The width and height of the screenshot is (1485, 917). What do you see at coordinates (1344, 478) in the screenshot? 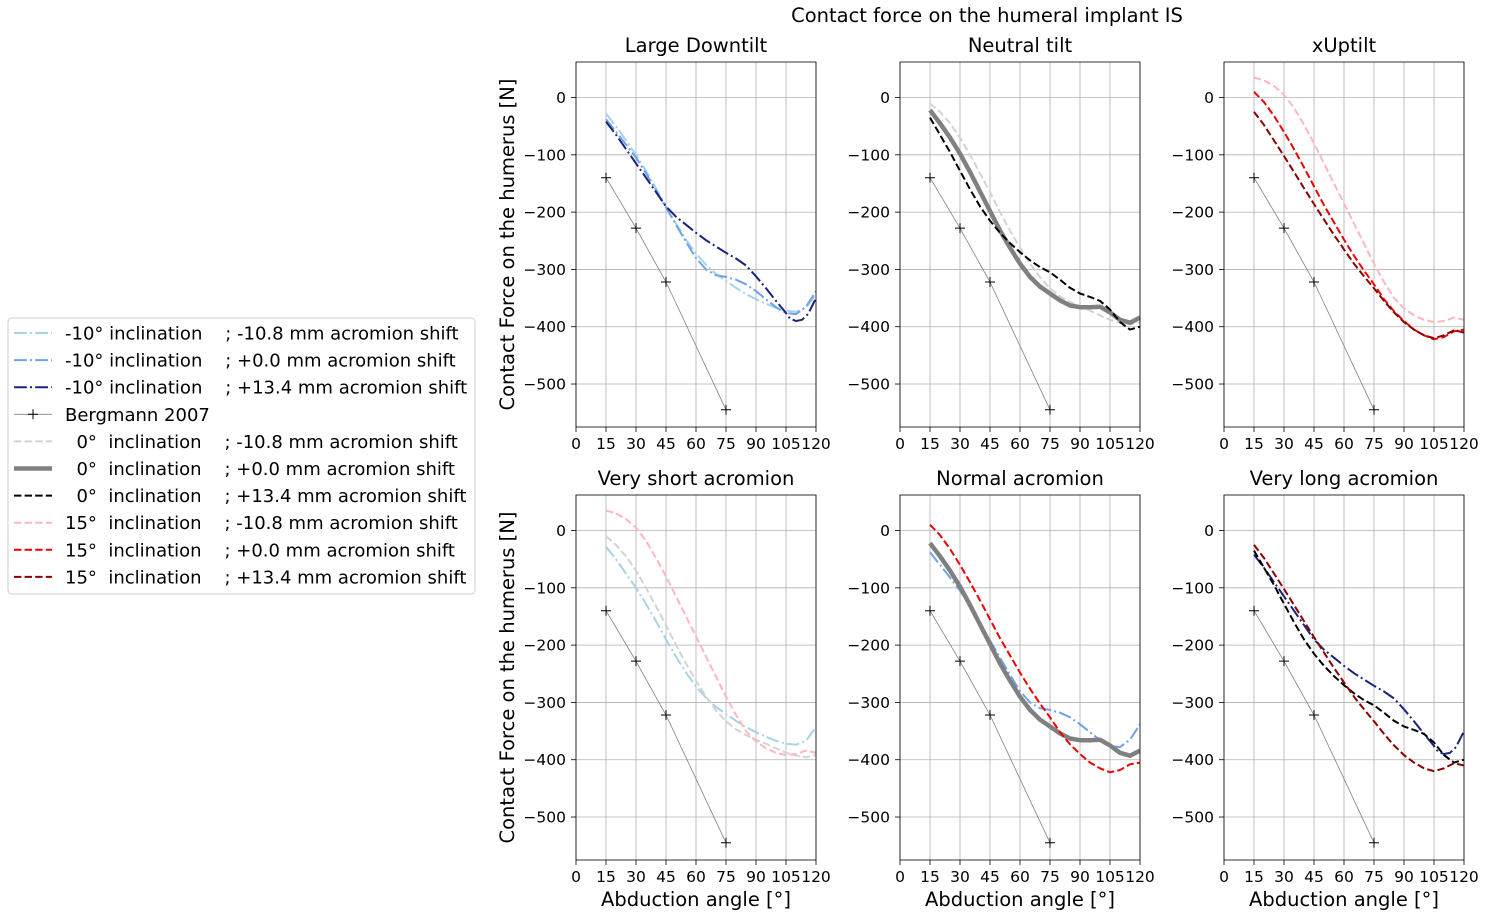
I see `subplot-title: Very long acromion` at bounding box center [1344, 478].